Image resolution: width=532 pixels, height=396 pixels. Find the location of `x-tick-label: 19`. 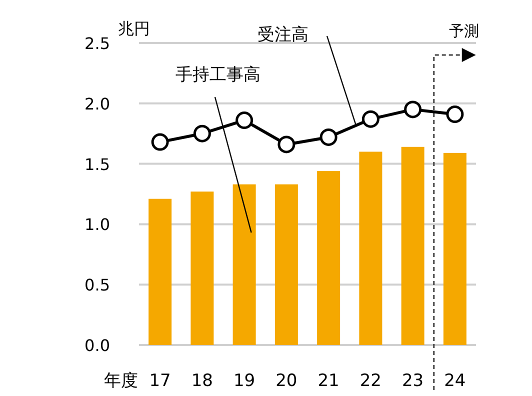

x-tick-label: 19 is located at coordinates (244, 381).